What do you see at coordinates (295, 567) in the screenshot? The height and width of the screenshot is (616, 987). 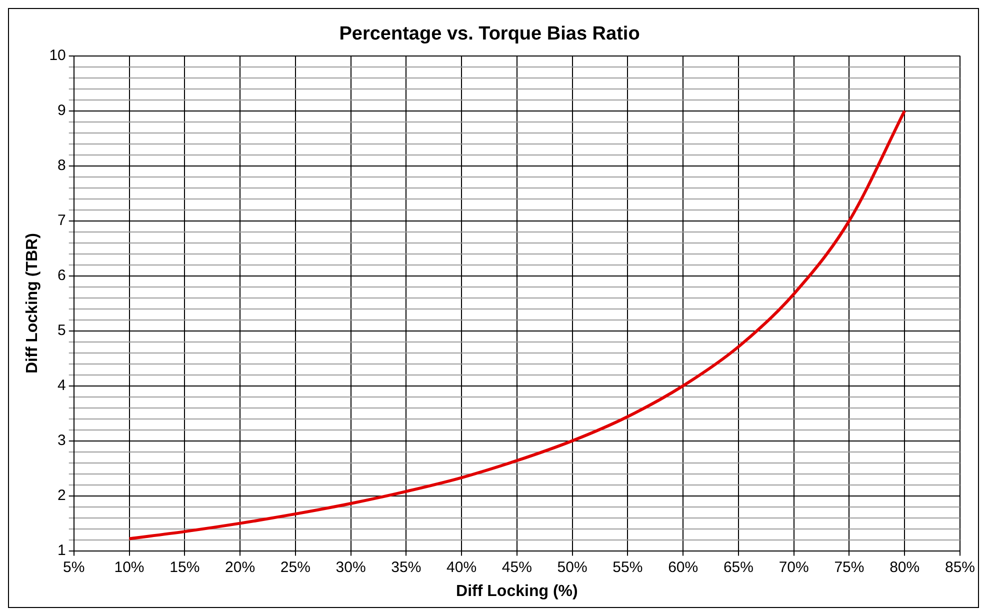 I see `x-tick-label: 25%` at bounding box center [295, 567].